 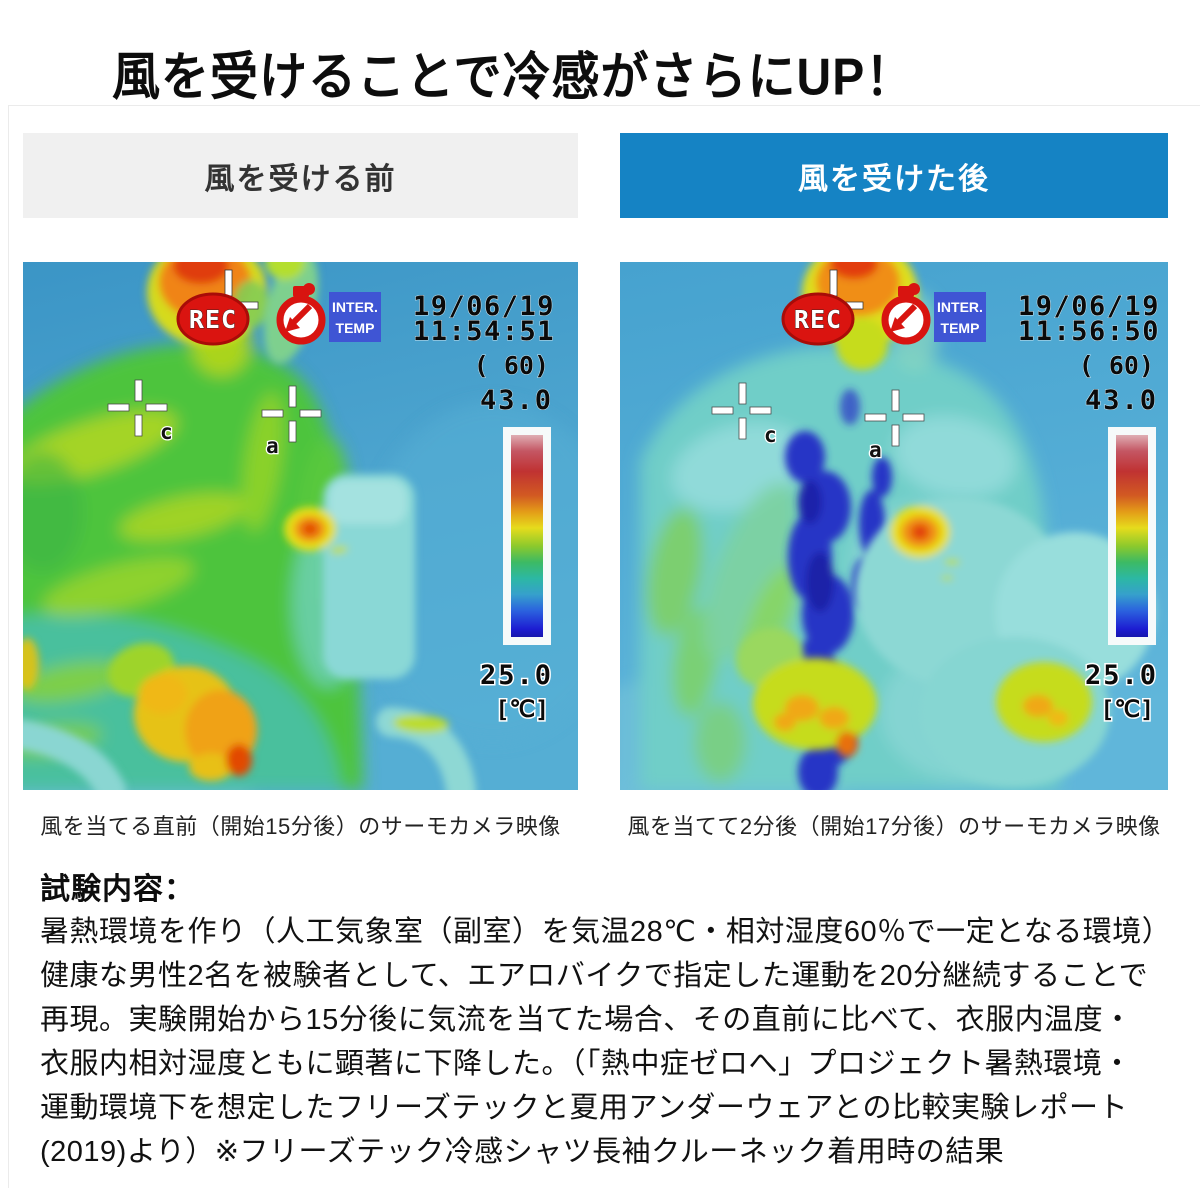 I want to click on panel-before-header: 風を受ける前, so click(x=300, y=175).